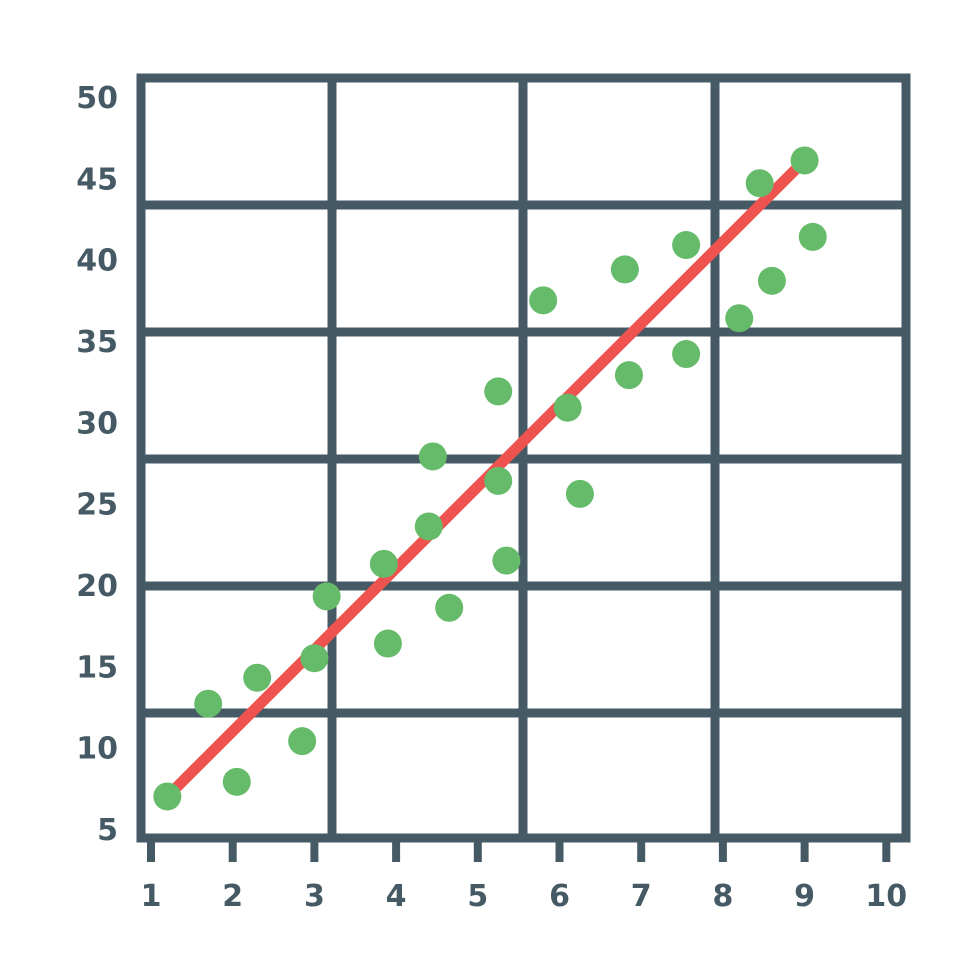 This screenshot has height=980, width=980. I want to click on y-tick-label: 45, so click(97, 179).